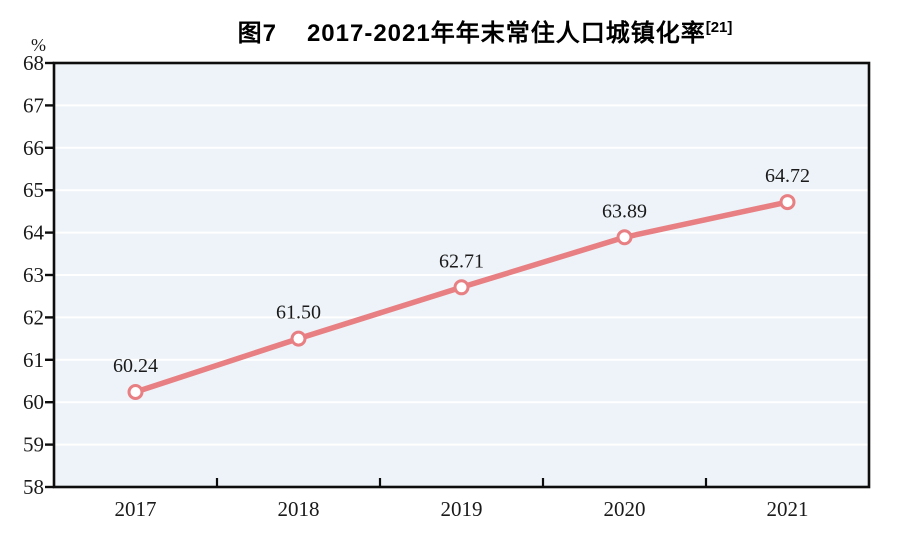 The width and height of the screenshot is (900, 545). I want to click on x-tick-label: 2017, so click(136, 509).